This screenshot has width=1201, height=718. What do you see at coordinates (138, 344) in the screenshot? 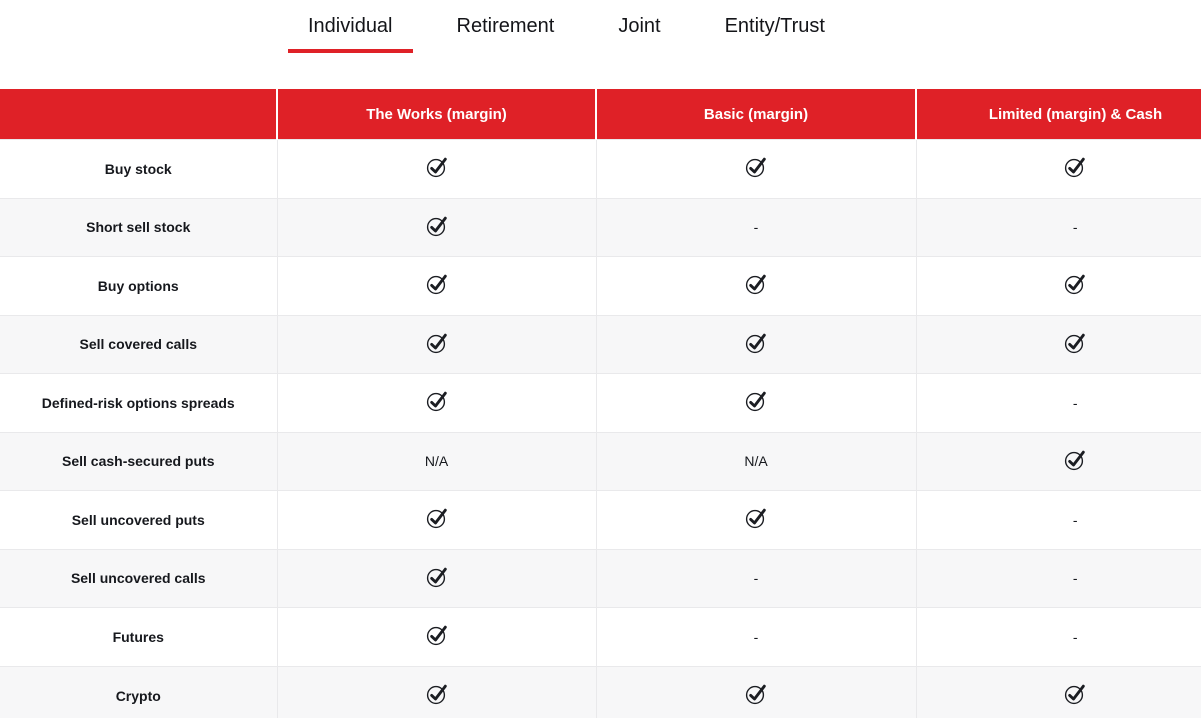
I see `row-label: Sell covered calls` at bounding box center [138, 344].